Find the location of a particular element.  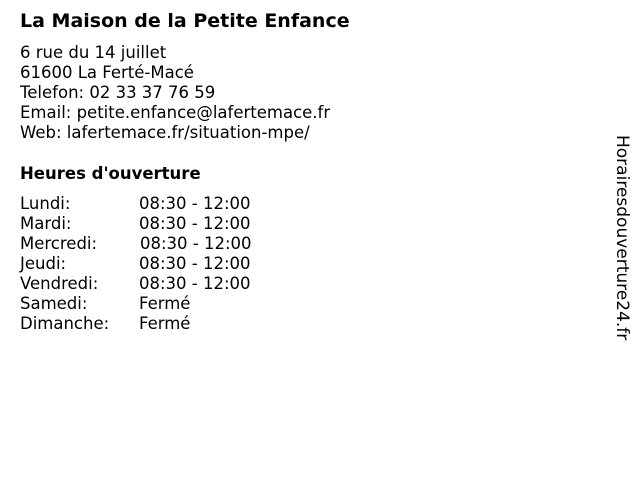

hours-row: Dimanche: Fermé is located at coordinates (105, 324).